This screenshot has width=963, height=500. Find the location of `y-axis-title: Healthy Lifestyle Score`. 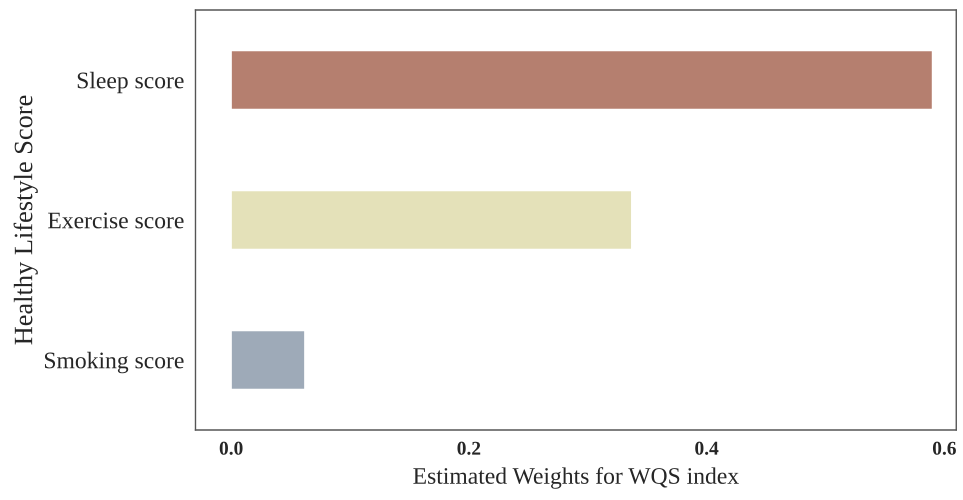

y-axis-title: Healthy Lifestyle Score is located at coordinates (26, 220).